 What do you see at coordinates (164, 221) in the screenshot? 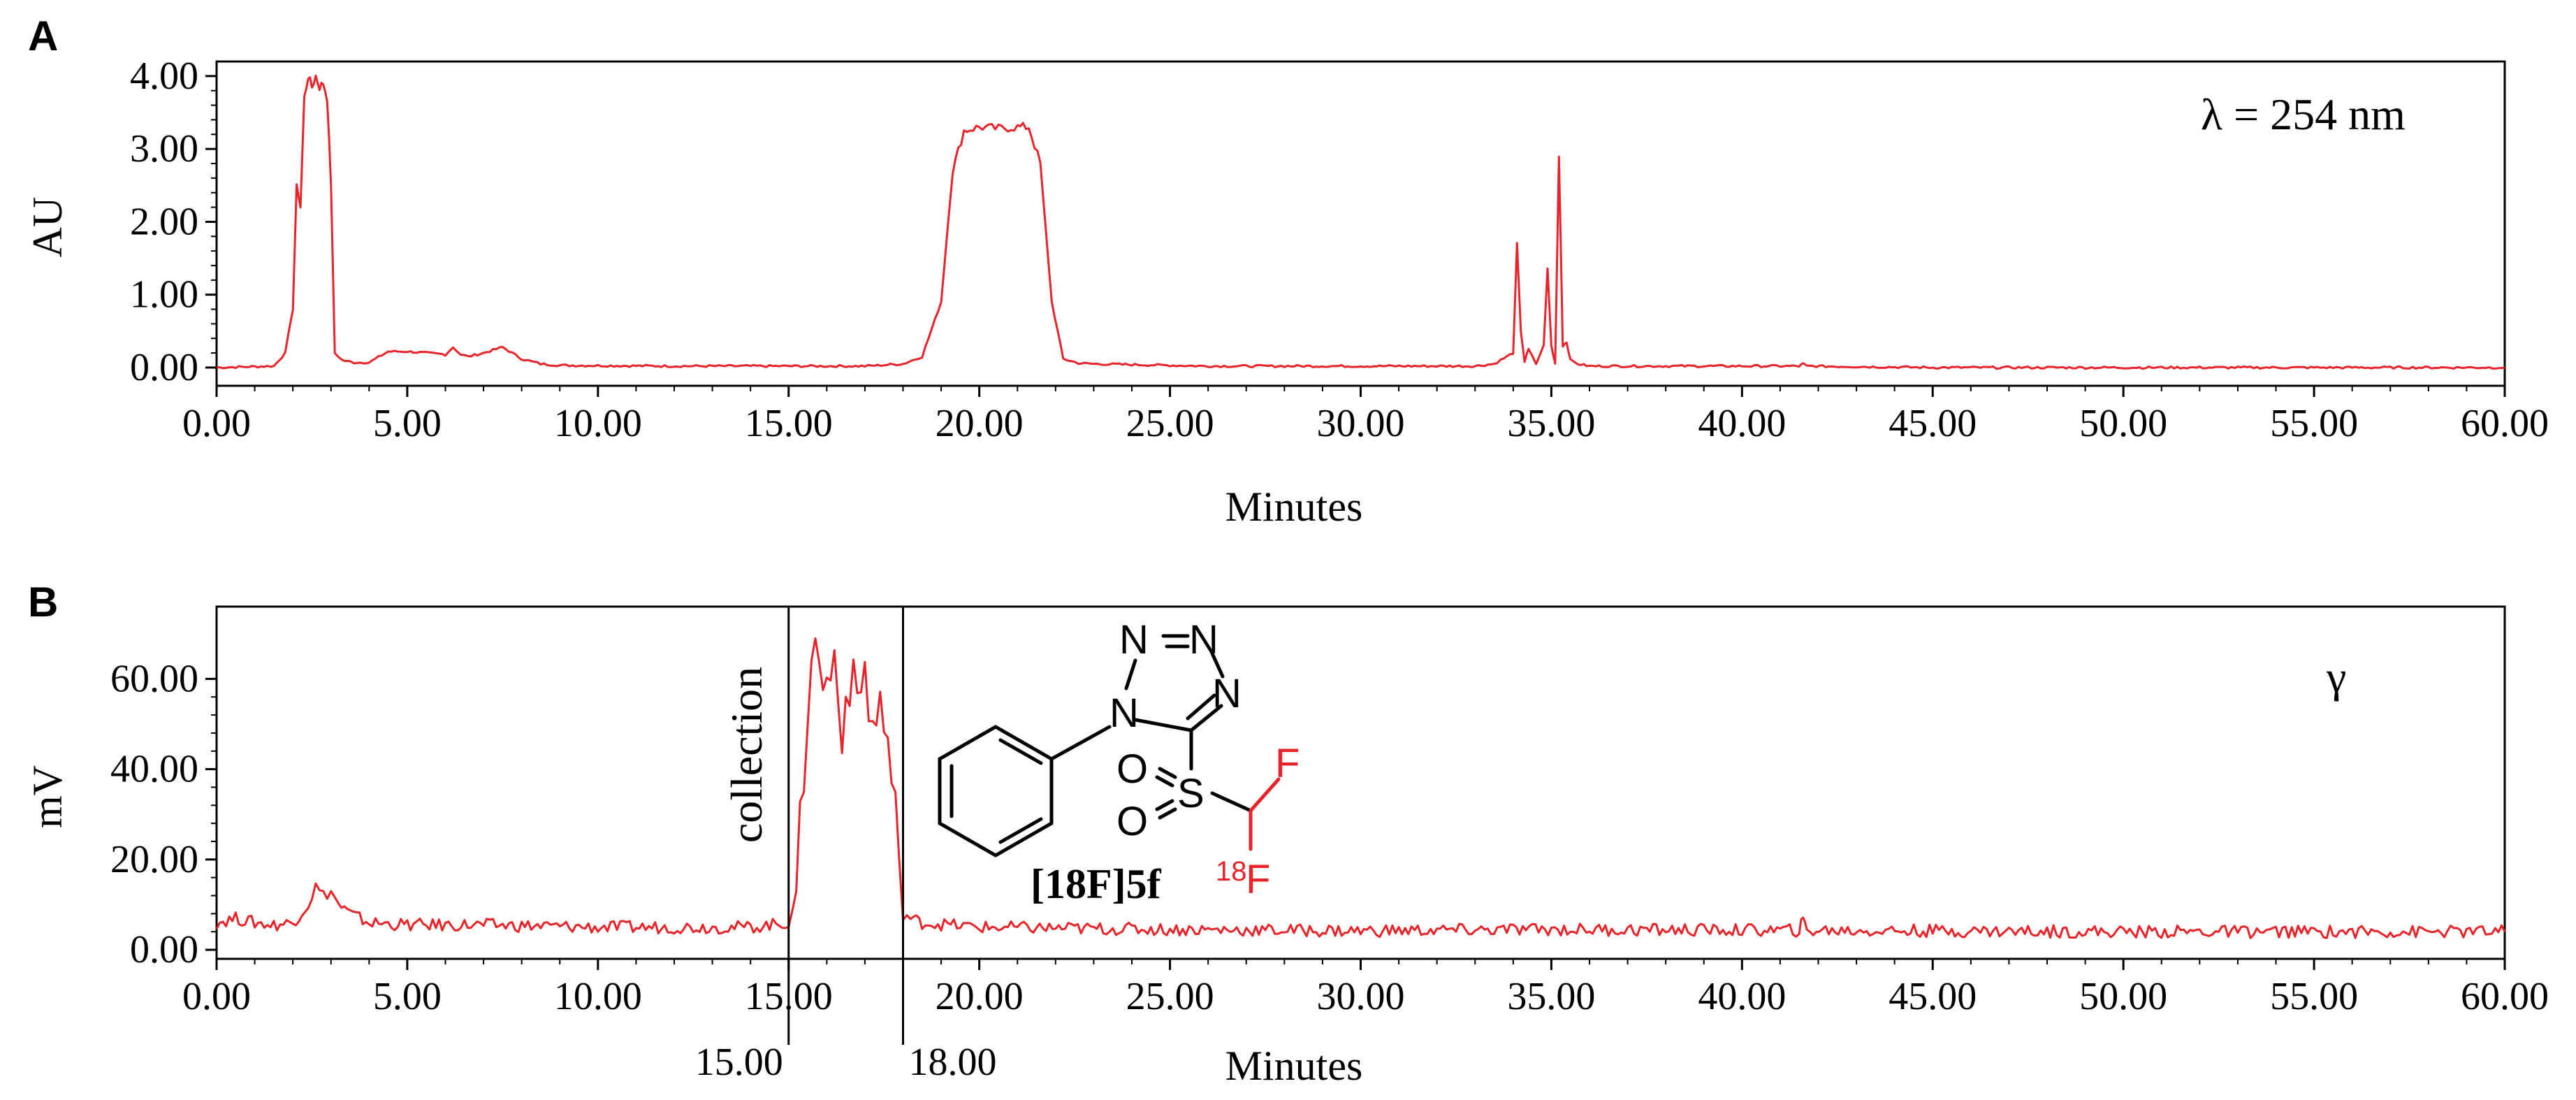
I see `y-tick-label: 2.00` at bounding box center [164, 221].